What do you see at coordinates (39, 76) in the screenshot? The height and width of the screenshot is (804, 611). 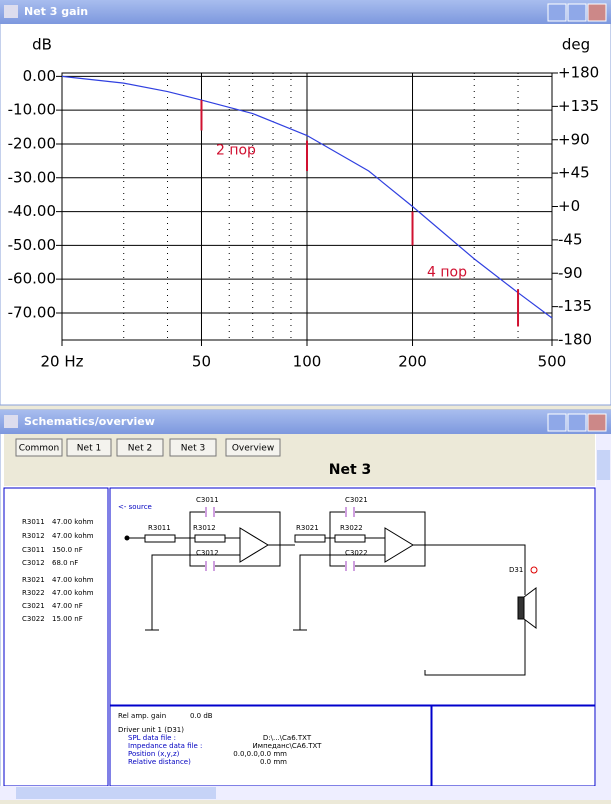 I see `y-tick-label: 0.00` at bounding box center [39, 76].